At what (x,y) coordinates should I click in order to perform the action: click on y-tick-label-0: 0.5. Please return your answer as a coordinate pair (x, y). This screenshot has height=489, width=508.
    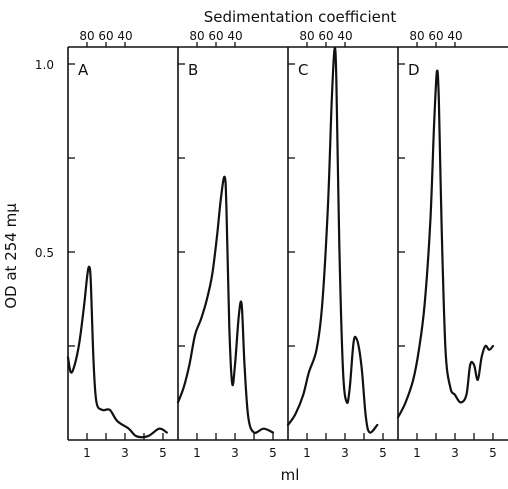
    Looking at the image, I should click on (44, 253).